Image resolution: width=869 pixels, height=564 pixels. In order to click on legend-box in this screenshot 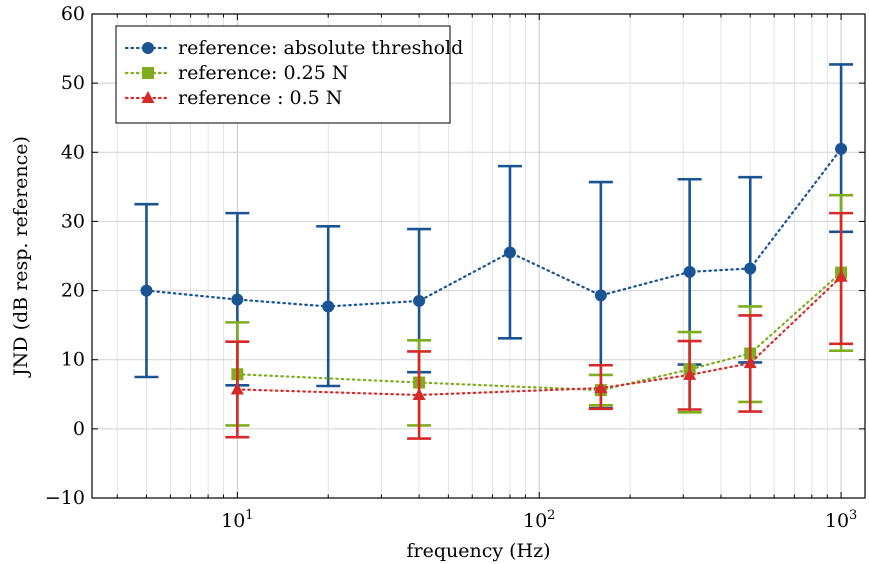, I will do `click(283, 74)`.